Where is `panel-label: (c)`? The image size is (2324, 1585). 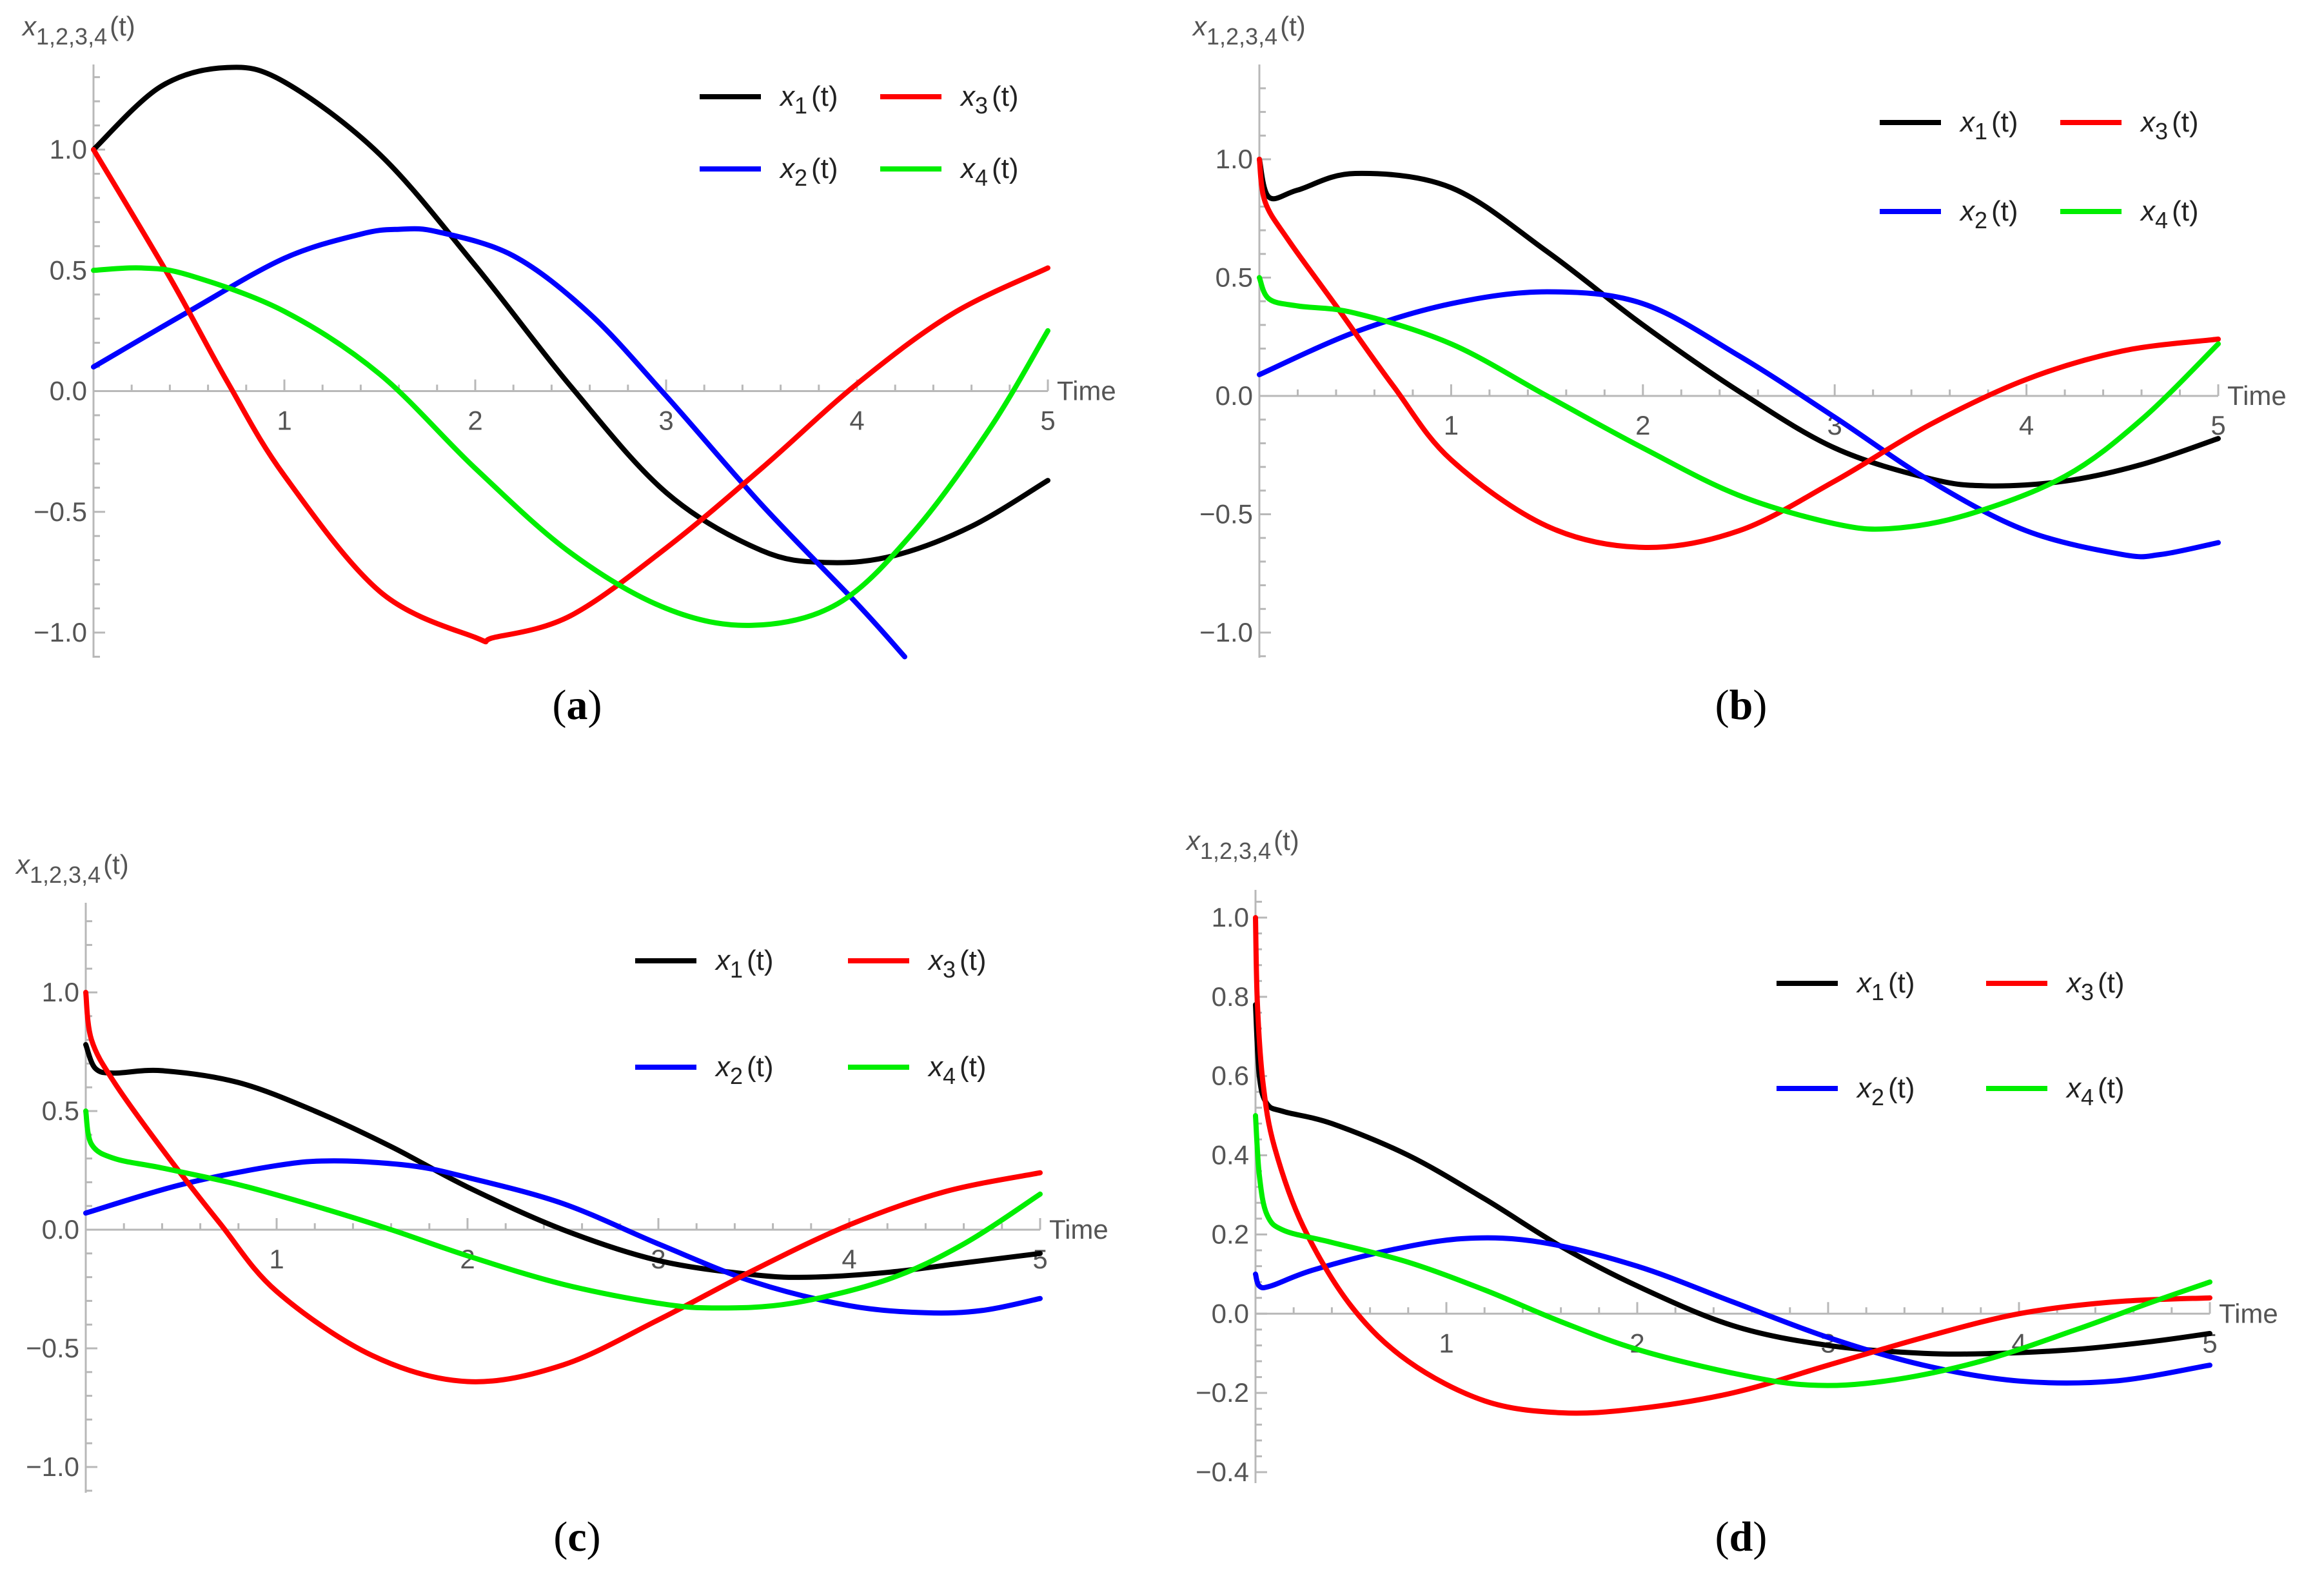
panel-label: (c) is located at coordinates (577, 1536).